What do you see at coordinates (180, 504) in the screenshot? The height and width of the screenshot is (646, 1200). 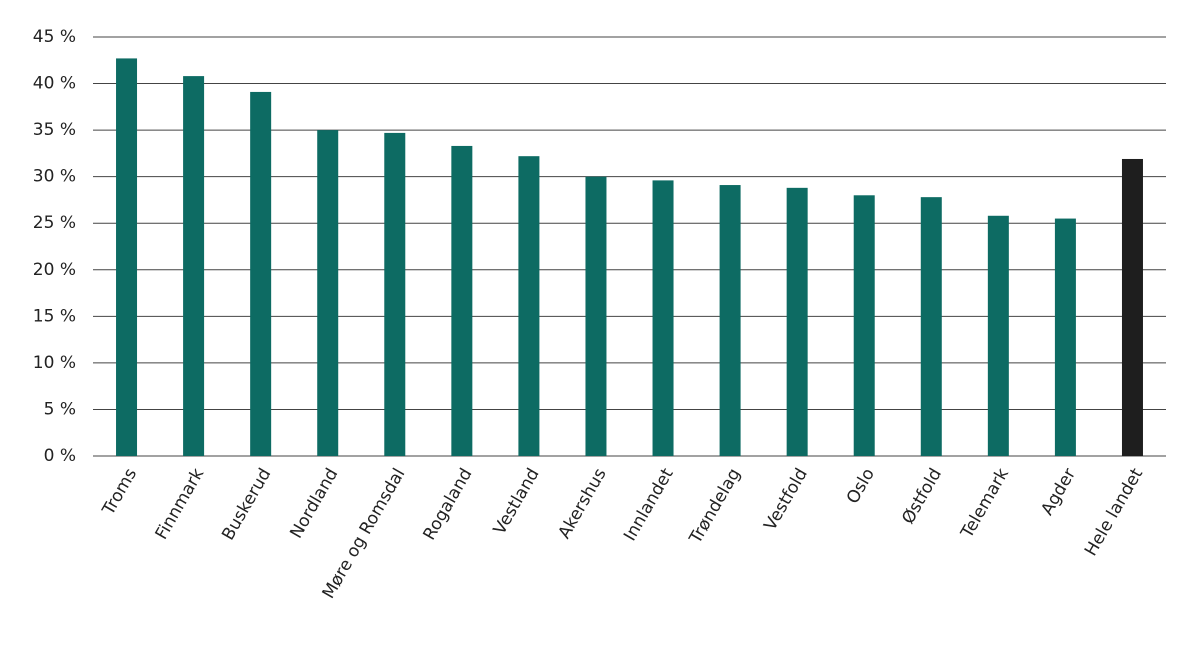 I see `x-tick-label: Finnmark` at bounding box center [180, 504].